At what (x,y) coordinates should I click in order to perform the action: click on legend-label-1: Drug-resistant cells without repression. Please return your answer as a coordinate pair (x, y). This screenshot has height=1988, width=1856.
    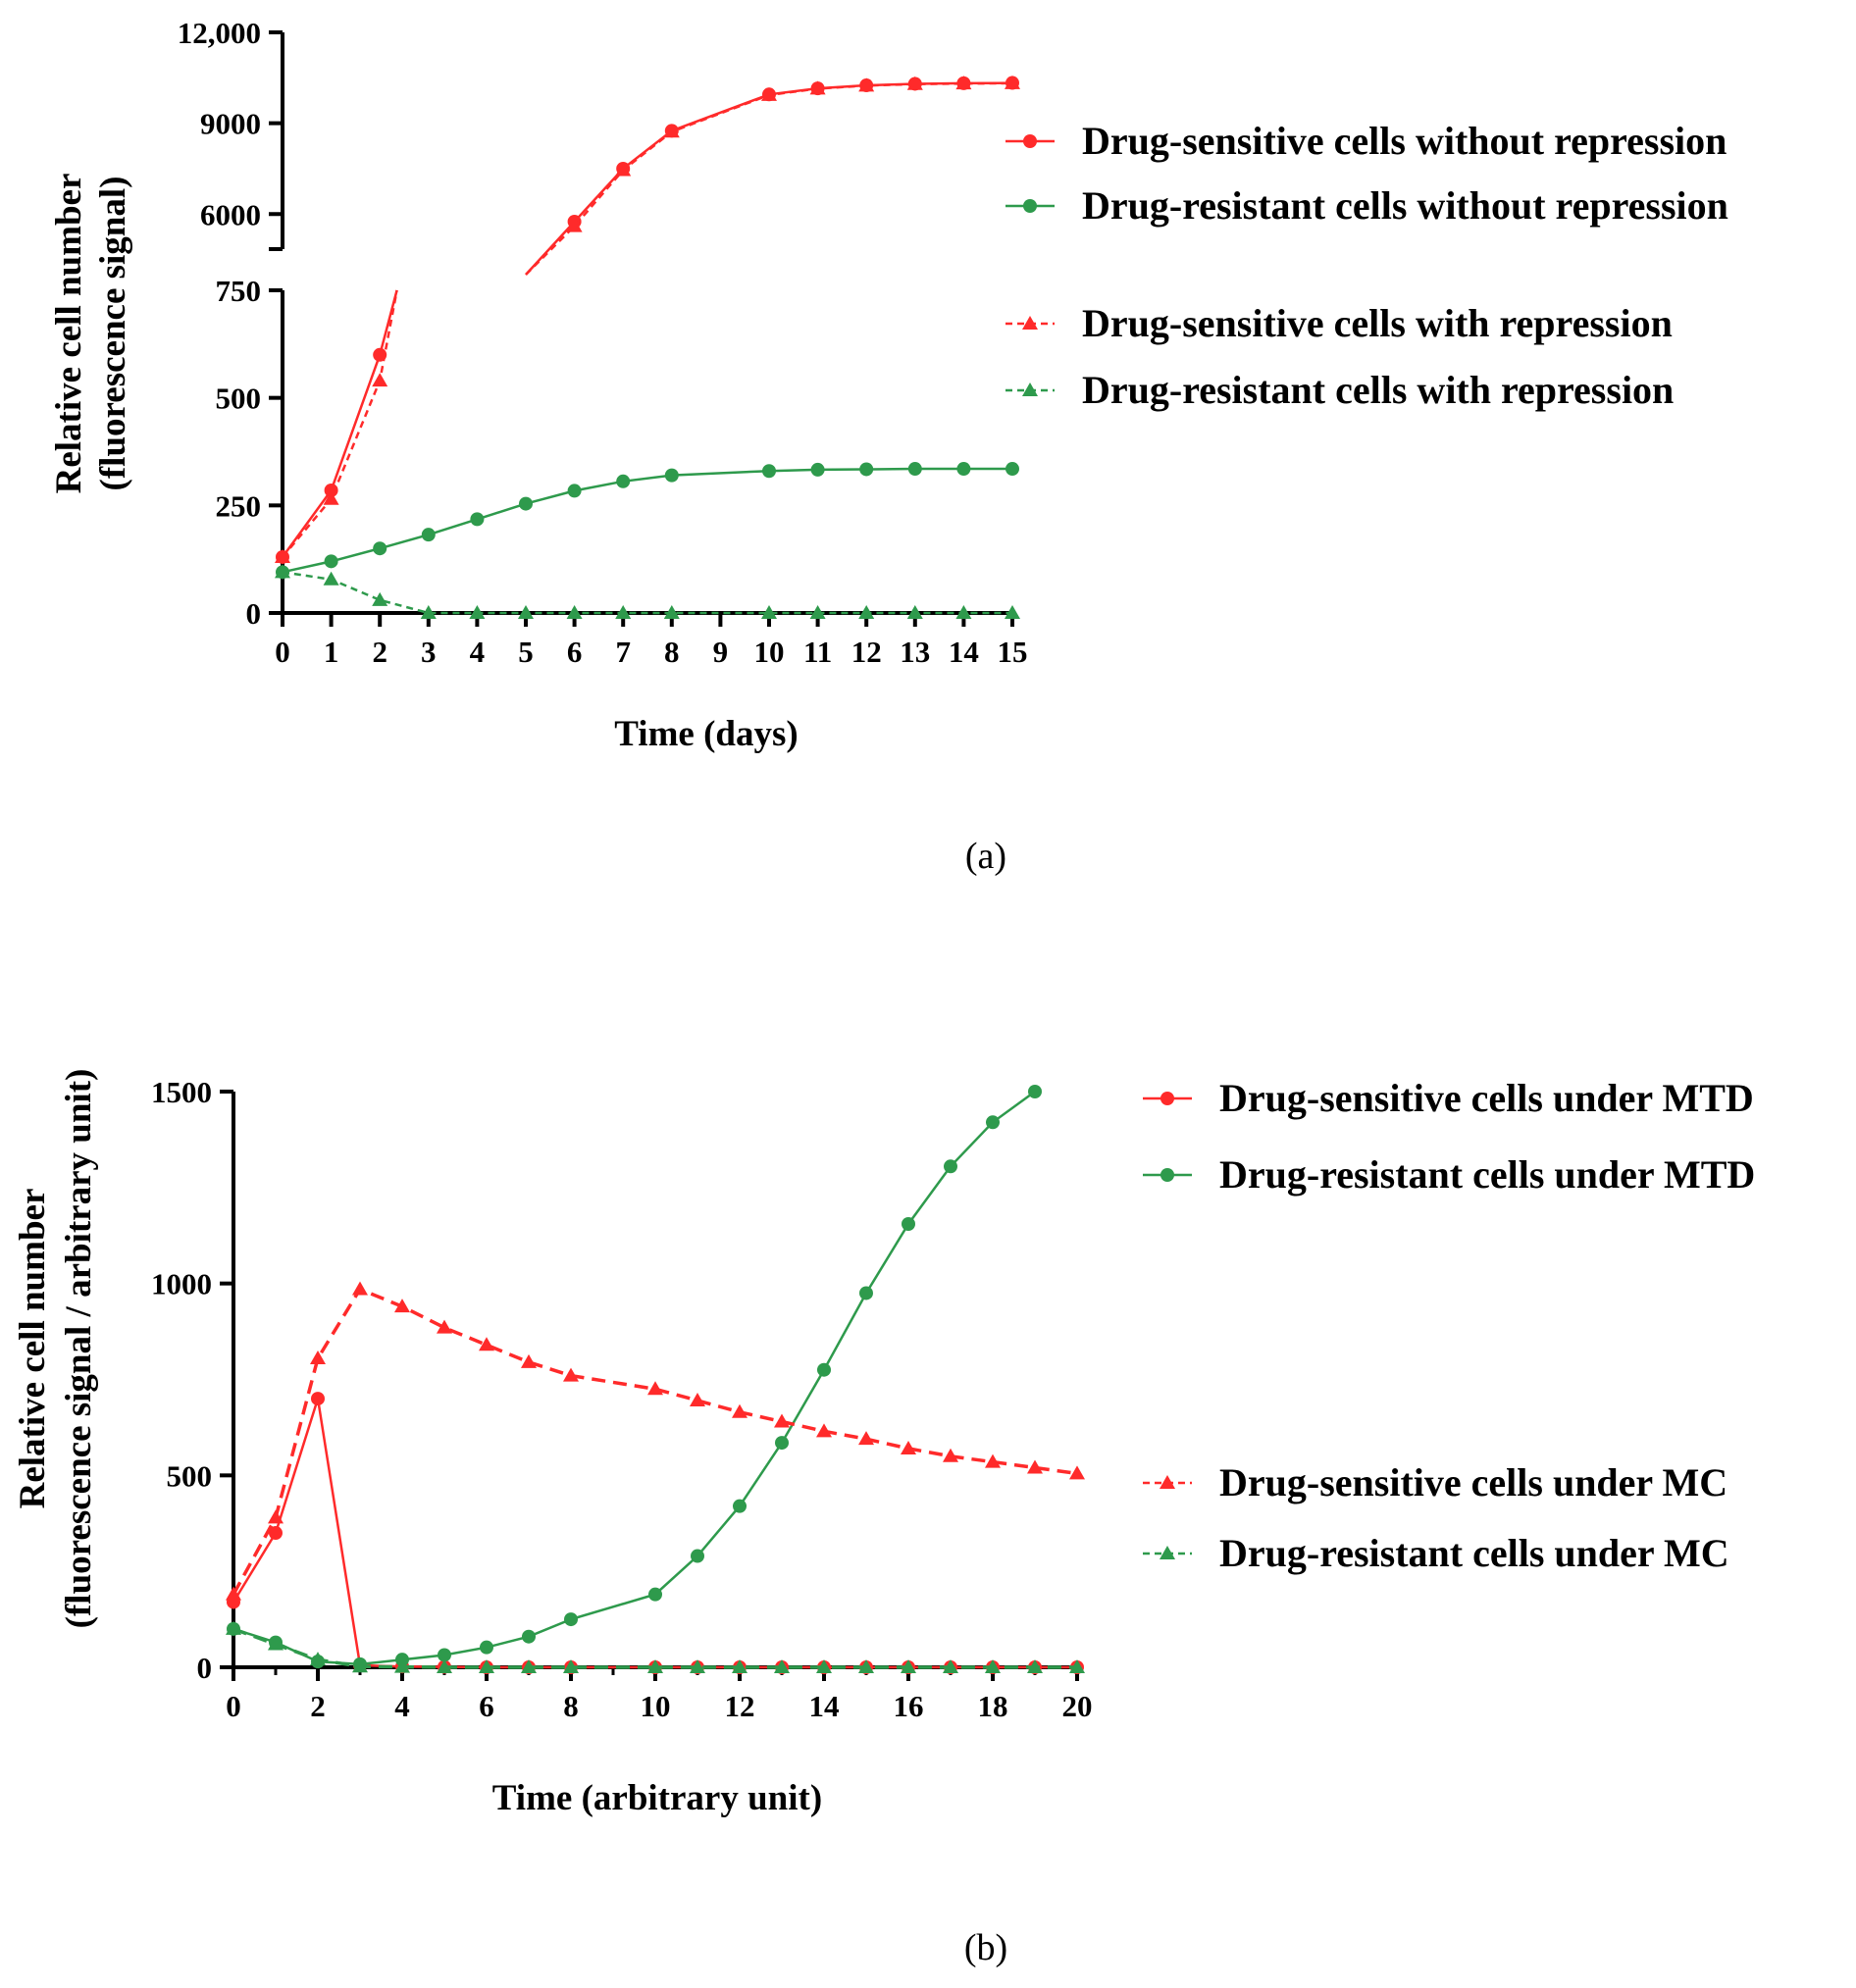
    Looking at the image, I should click on (1405, 205).